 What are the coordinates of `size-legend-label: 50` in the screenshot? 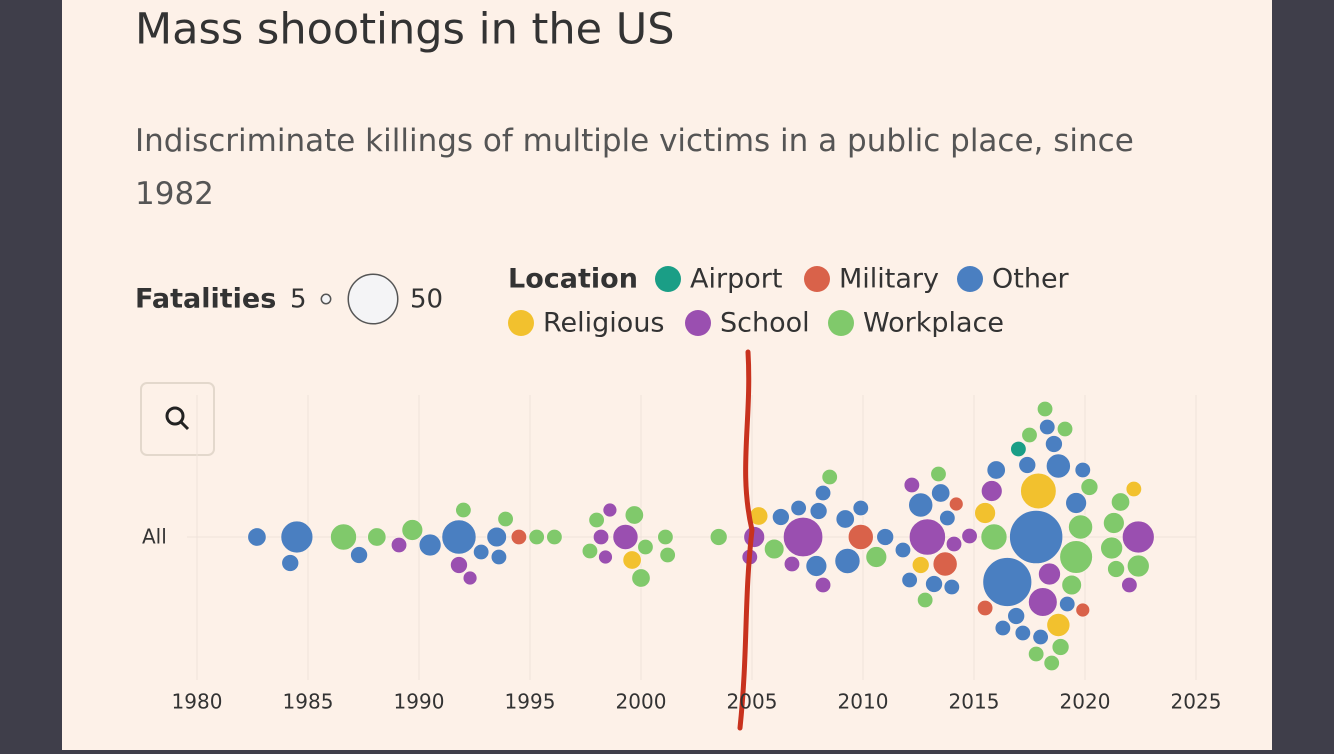 It's located at (426, 300).